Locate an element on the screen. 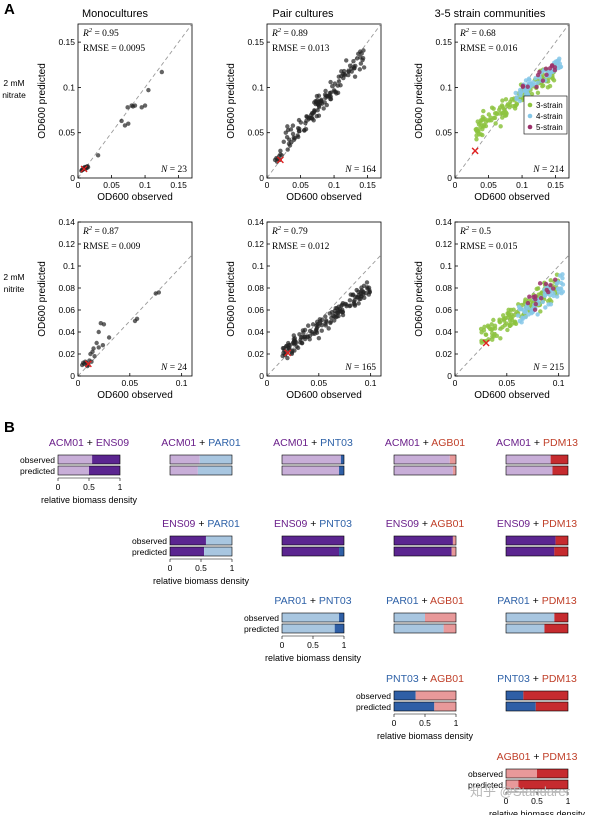 Image resolution: width=600 pixels, height=815 pixels. column-title-mono: Monocultures is located at coordinates (115, 14).